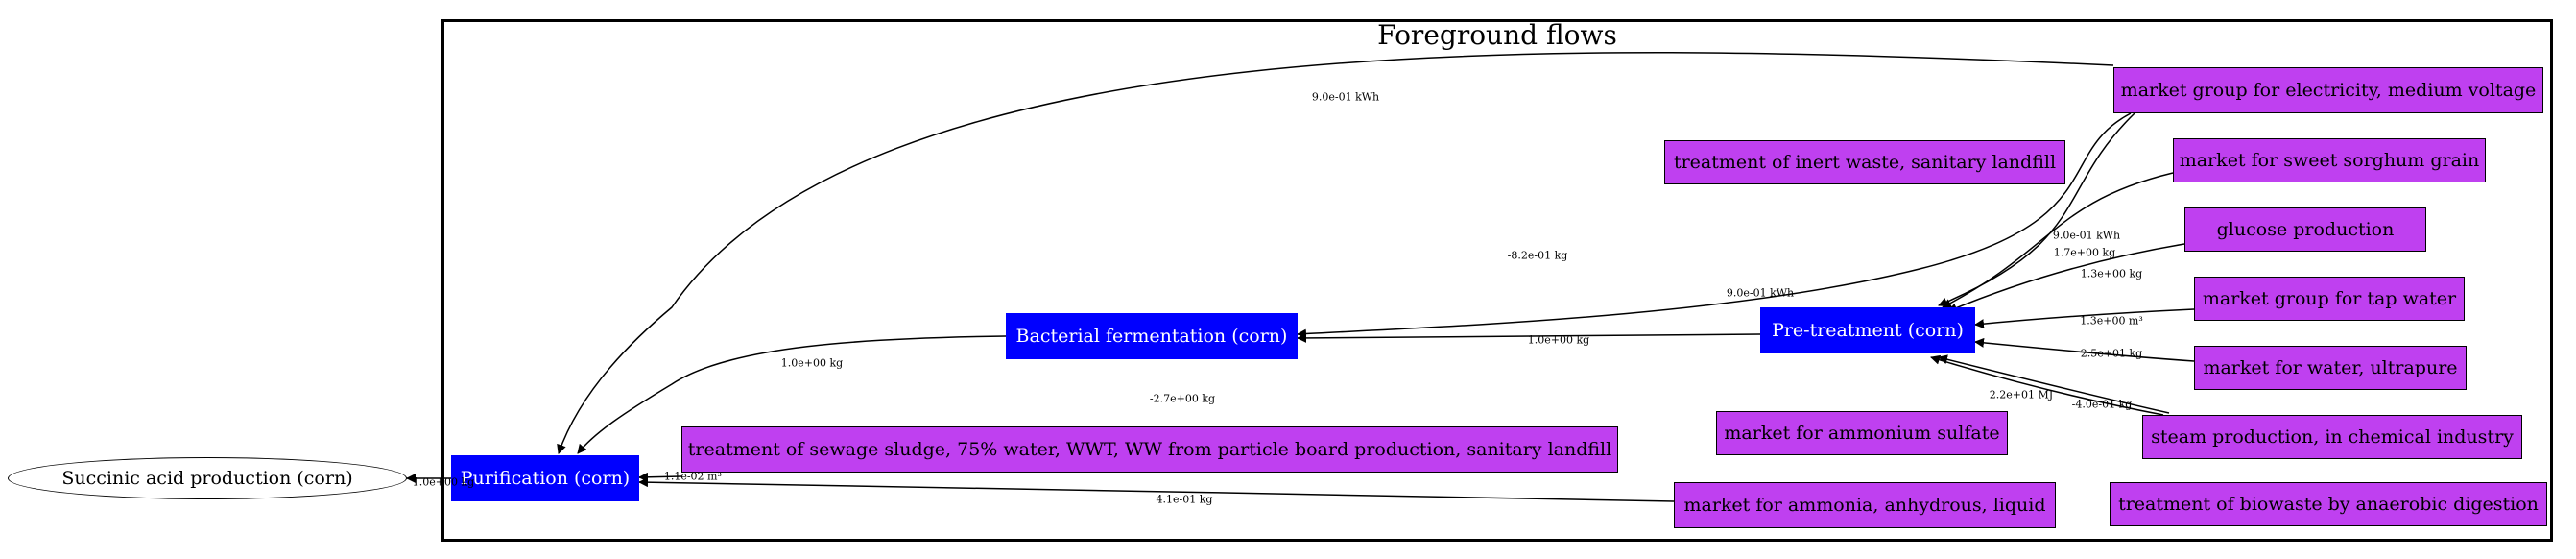  Describe the element at coordinates (2332, 437) in the screenshot. I see `node-steam-production: steam production, in chemical industry` at that location.